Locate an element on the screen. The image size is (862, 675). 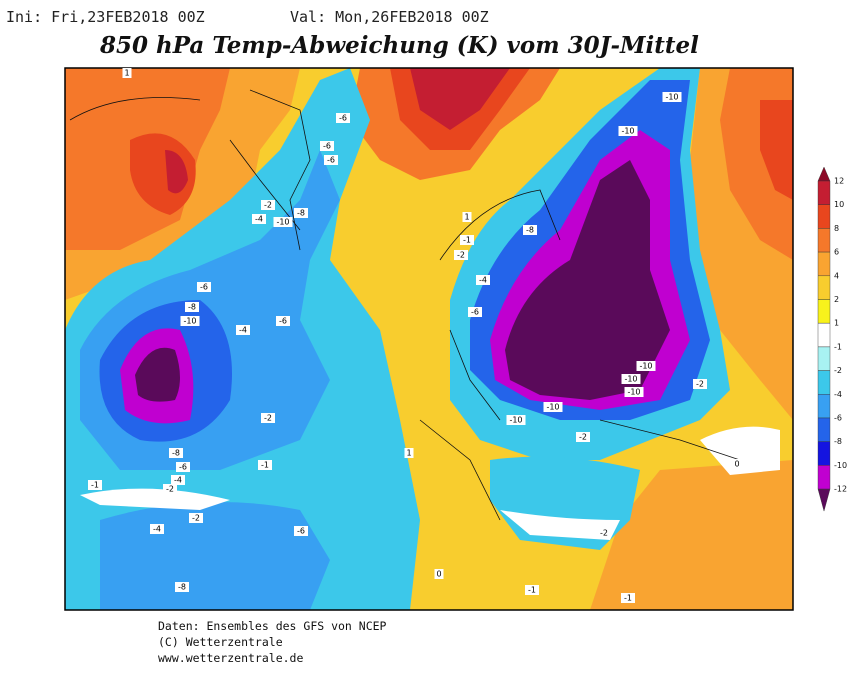
colorbar-label: 4 is located at coordinates (836, 275).